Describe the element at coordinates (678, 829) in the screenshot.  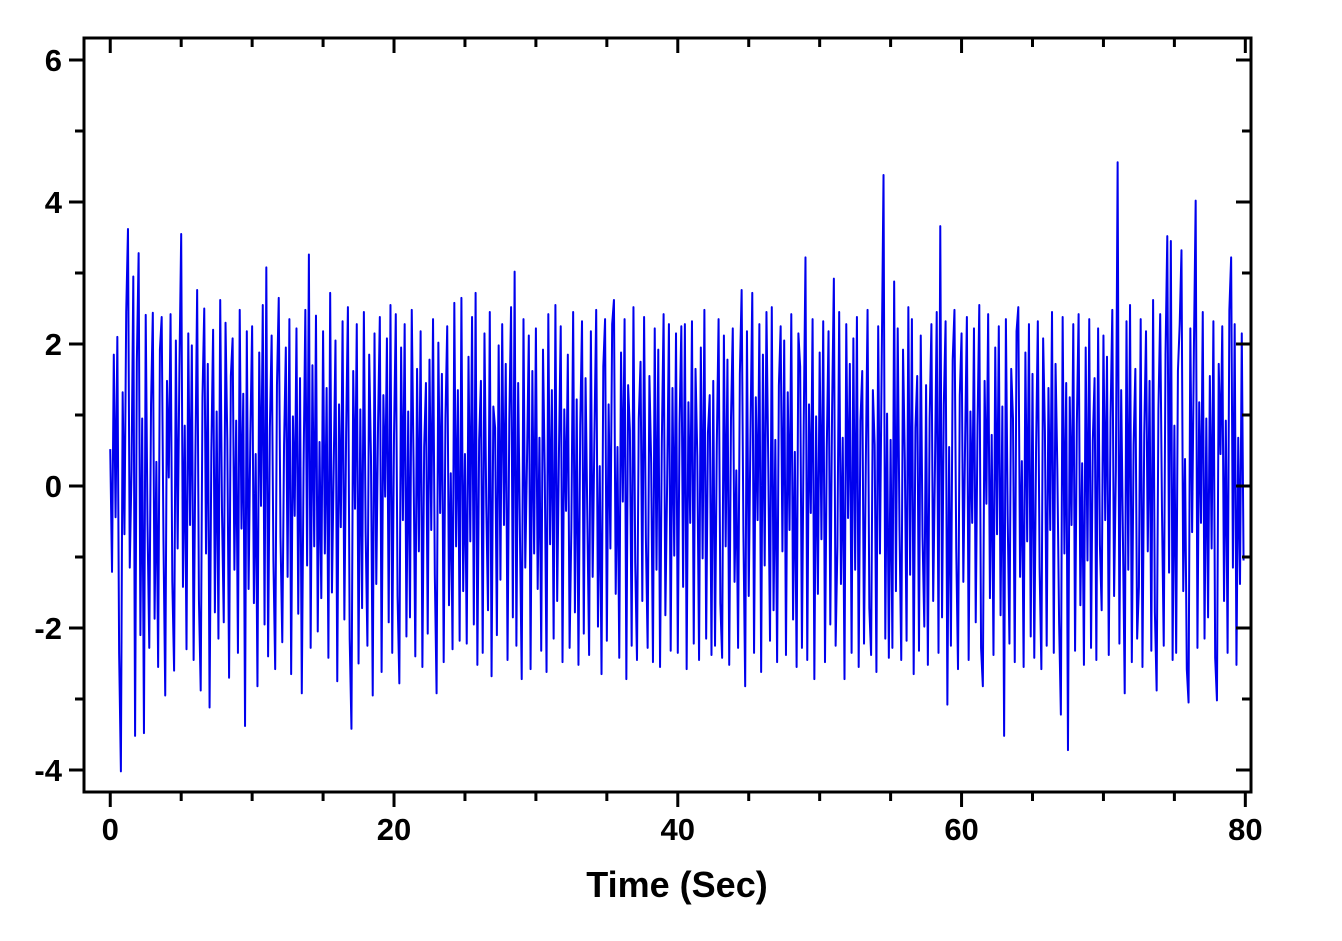
I see `x-tick-label: 40` at that location.